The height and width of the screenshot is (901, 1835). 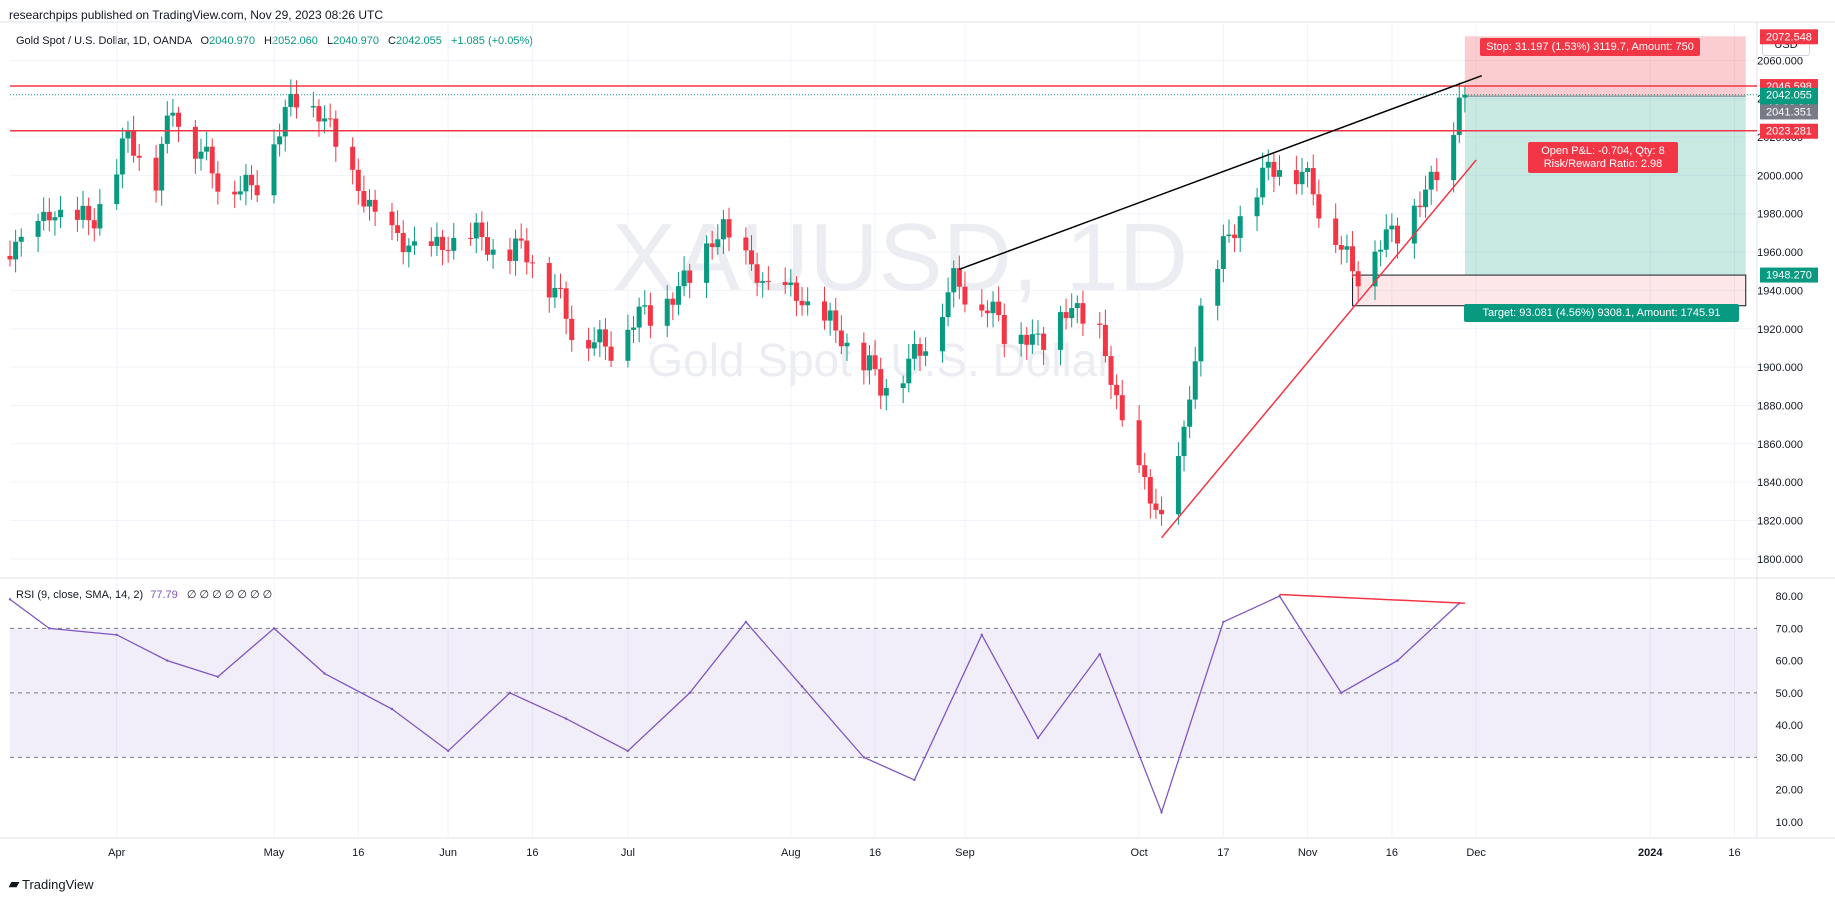 I want to click on price-tick-label: 1920.000, so click(x=1780, y=330).